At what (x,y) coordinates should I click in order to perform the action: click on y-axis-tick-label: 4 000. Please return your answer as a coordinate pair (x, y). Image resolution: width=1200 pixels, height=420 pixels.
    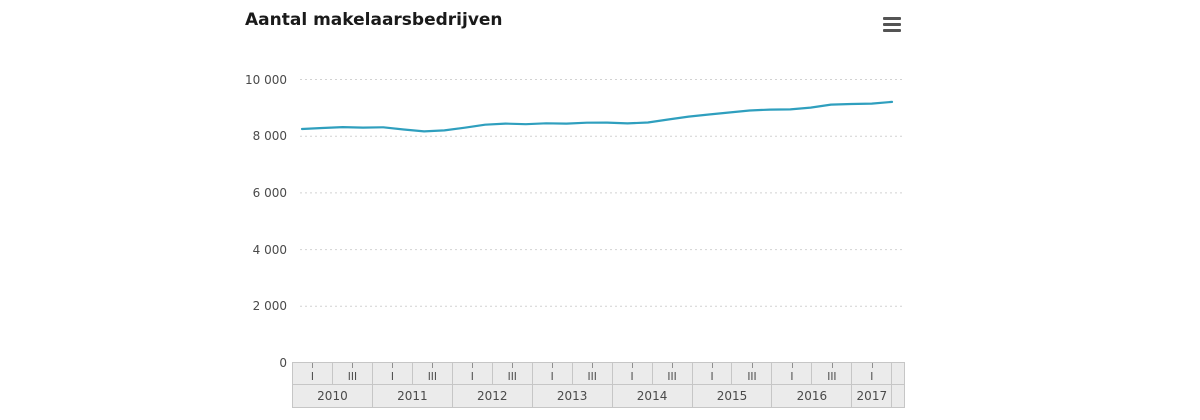
    Looking at the image, I should click on (269, 249).